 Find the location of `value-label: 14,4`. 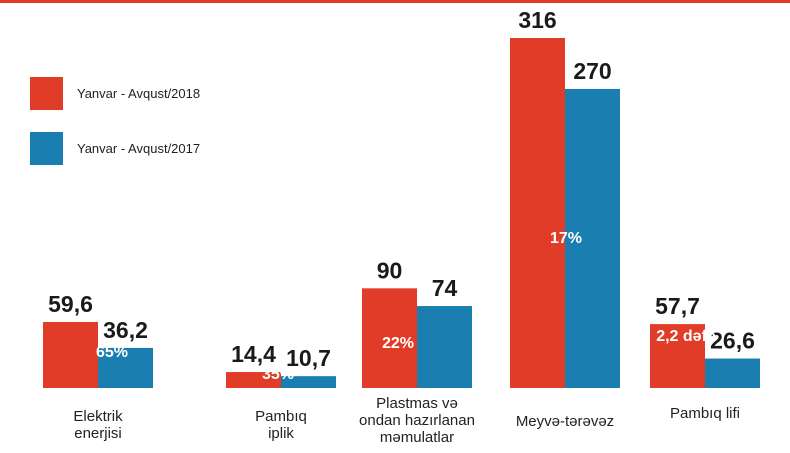

value-label: 14,4 is located at coordinates (253, 354).